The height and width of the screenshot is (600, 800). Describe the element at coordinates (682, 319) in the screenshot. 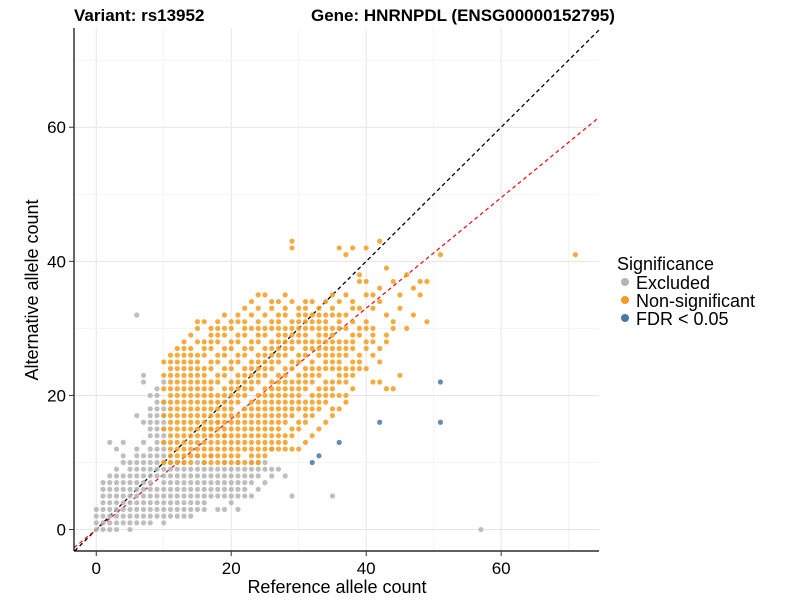

I see `legend-label-3: FDR < 0.05` at that location.